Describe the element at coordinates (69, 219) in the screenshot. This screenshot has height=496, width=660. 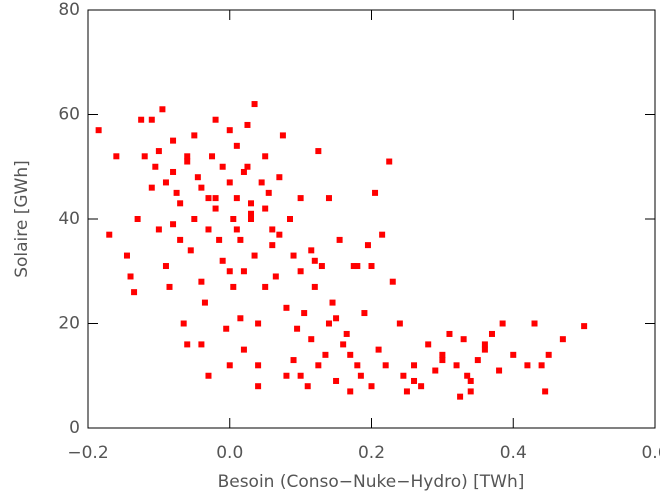
I see `y-tick-label: 40` at that location.